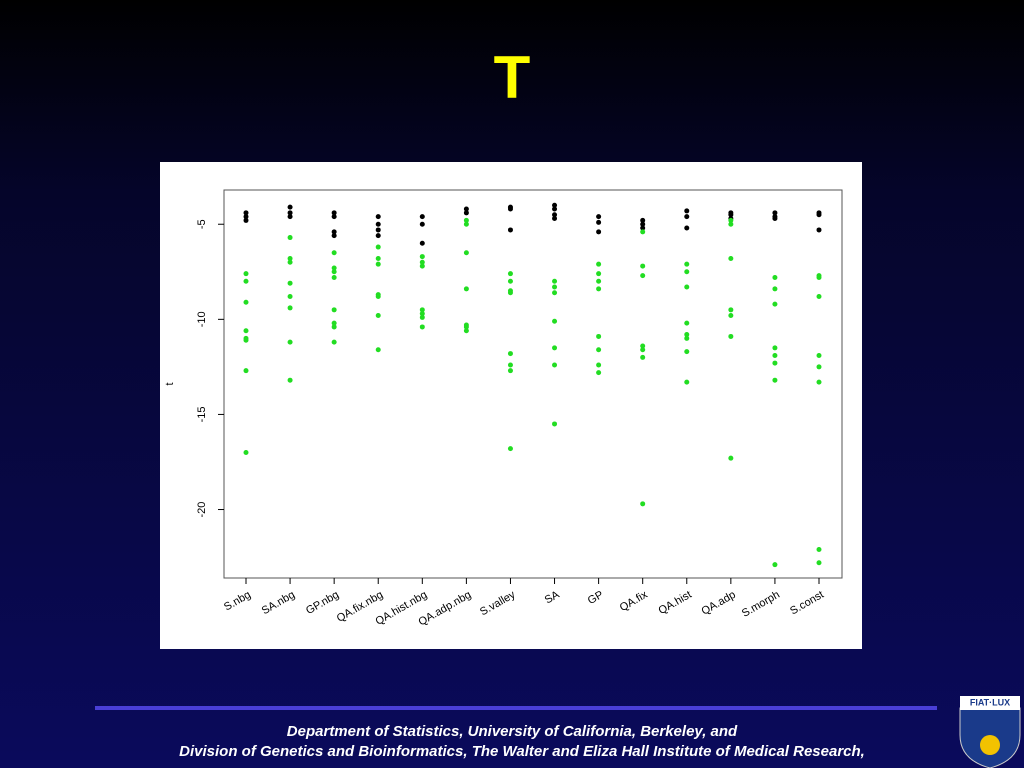 This screenshot has height=768, width=1024. I want to click on logo-banner, so click(990, 703).